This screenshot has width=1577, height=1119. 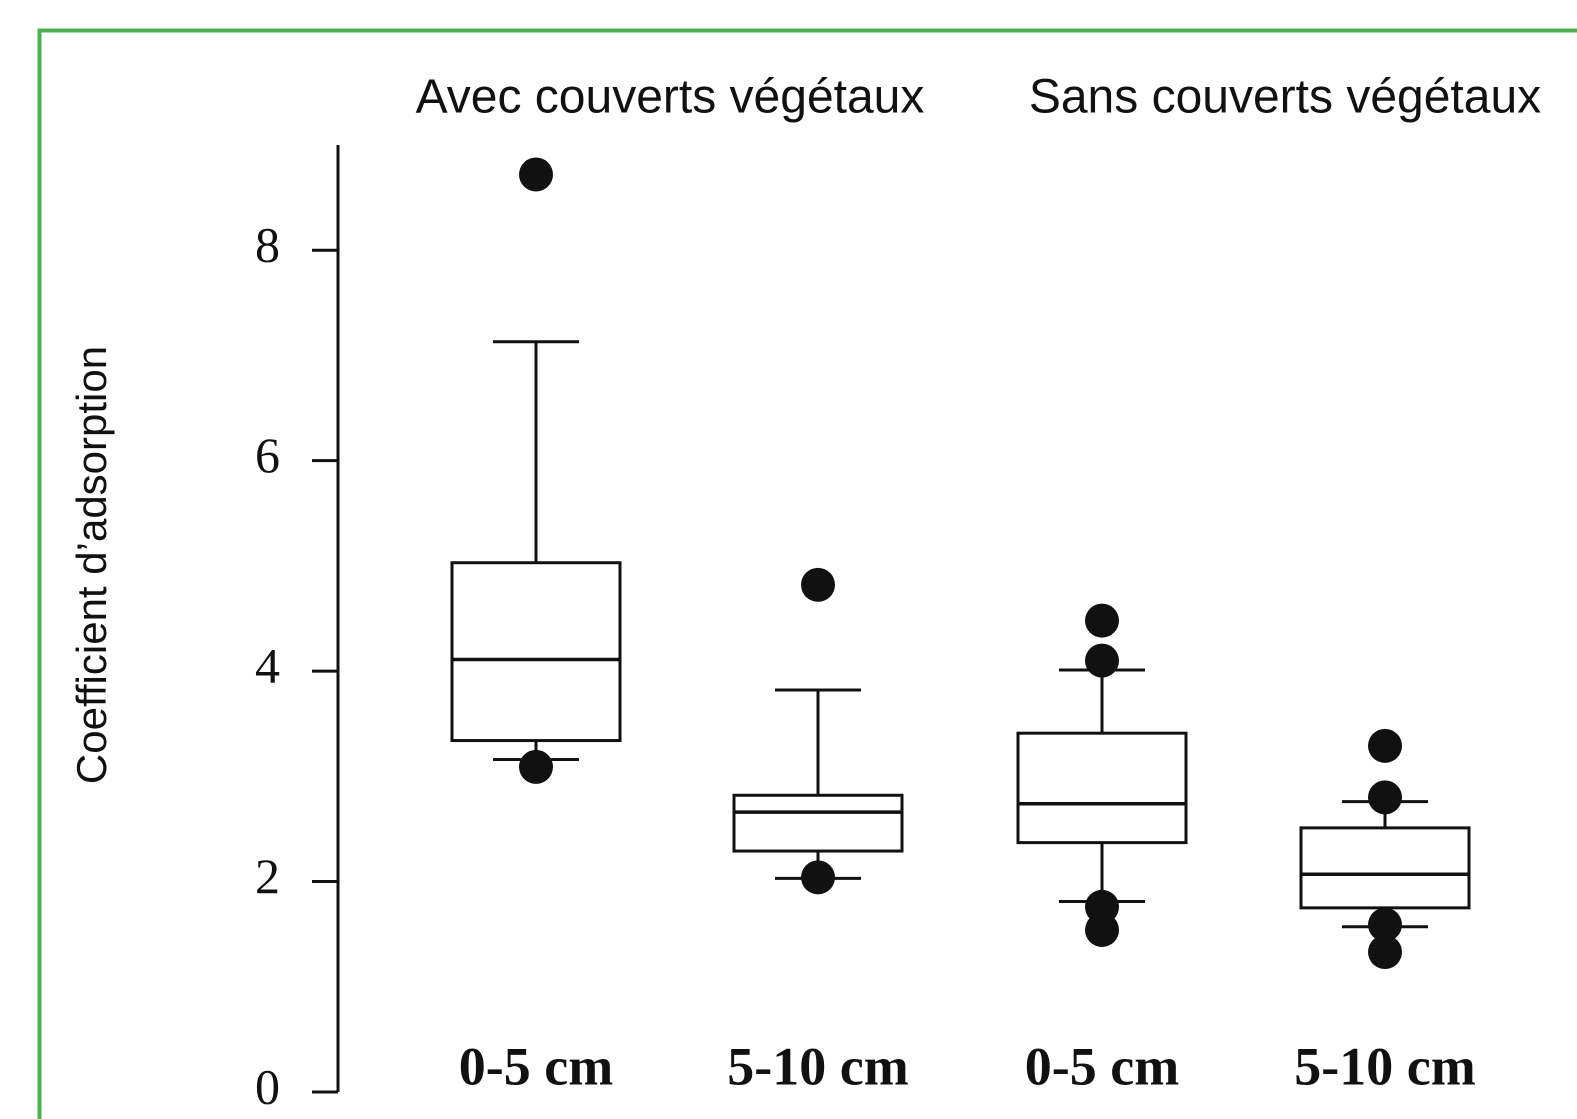 I want to click on y-tick-label: 2, so click(x=267, y=876).